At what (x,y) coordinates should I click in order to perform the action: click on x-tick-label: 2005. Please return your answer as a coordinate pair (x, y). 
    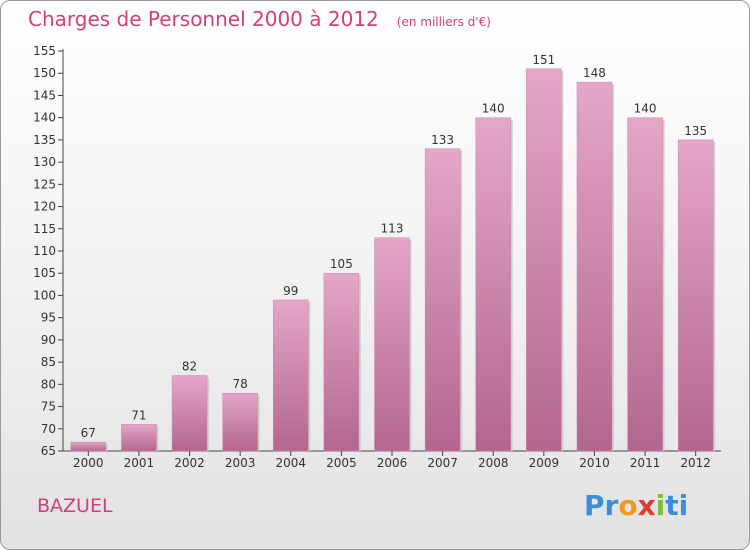
    Looking at the image, I should click on (341, 463).